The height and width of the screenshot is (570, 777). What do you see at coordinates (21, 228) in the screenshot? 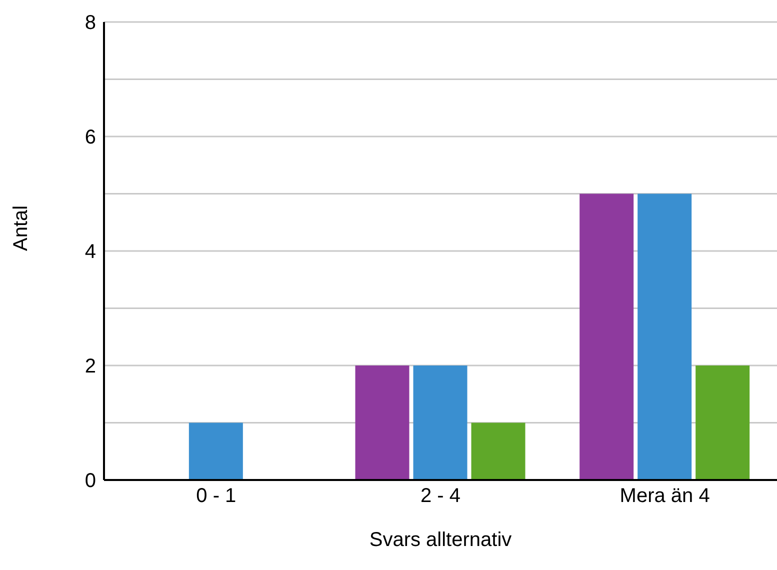
I see `y-axis-title: Antal` at bounding box center [21, 228].